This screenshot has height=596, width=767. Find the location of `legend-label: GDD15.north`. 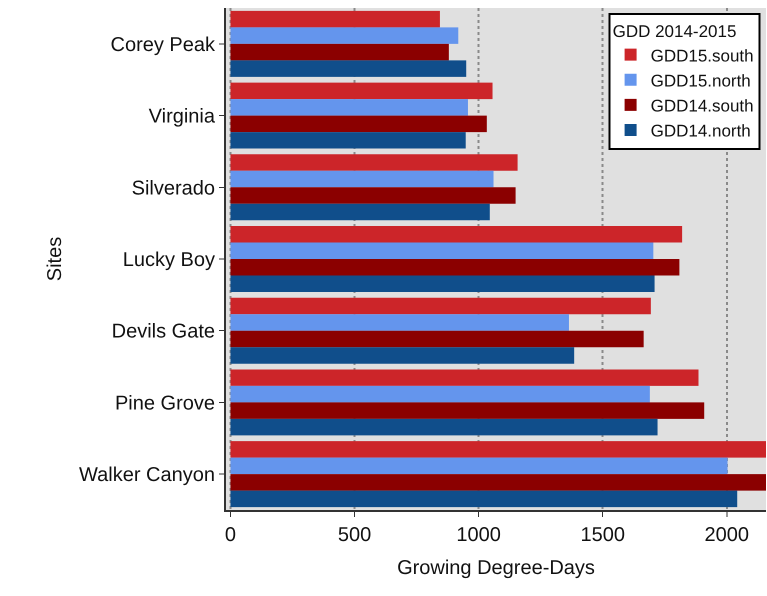

legend-label: GDD15.north is located at coordinates (700, 80).